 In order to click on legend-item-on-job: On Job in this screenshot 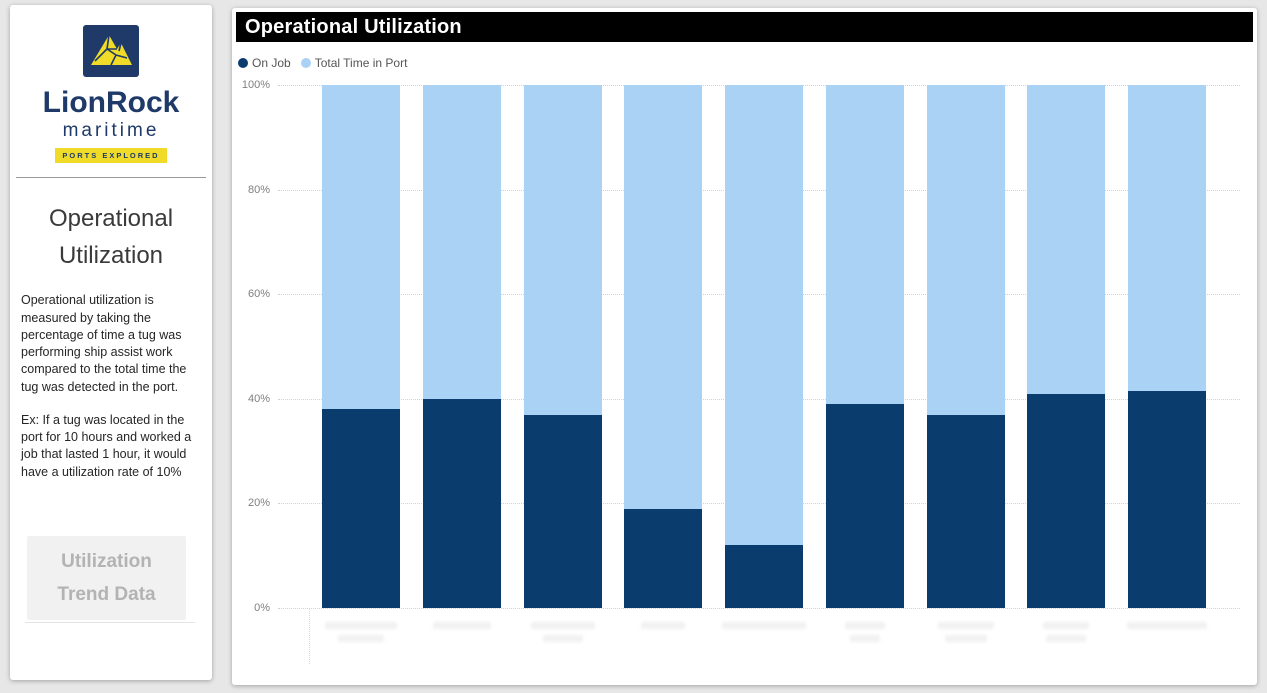, I will do `click(264, 63)`.